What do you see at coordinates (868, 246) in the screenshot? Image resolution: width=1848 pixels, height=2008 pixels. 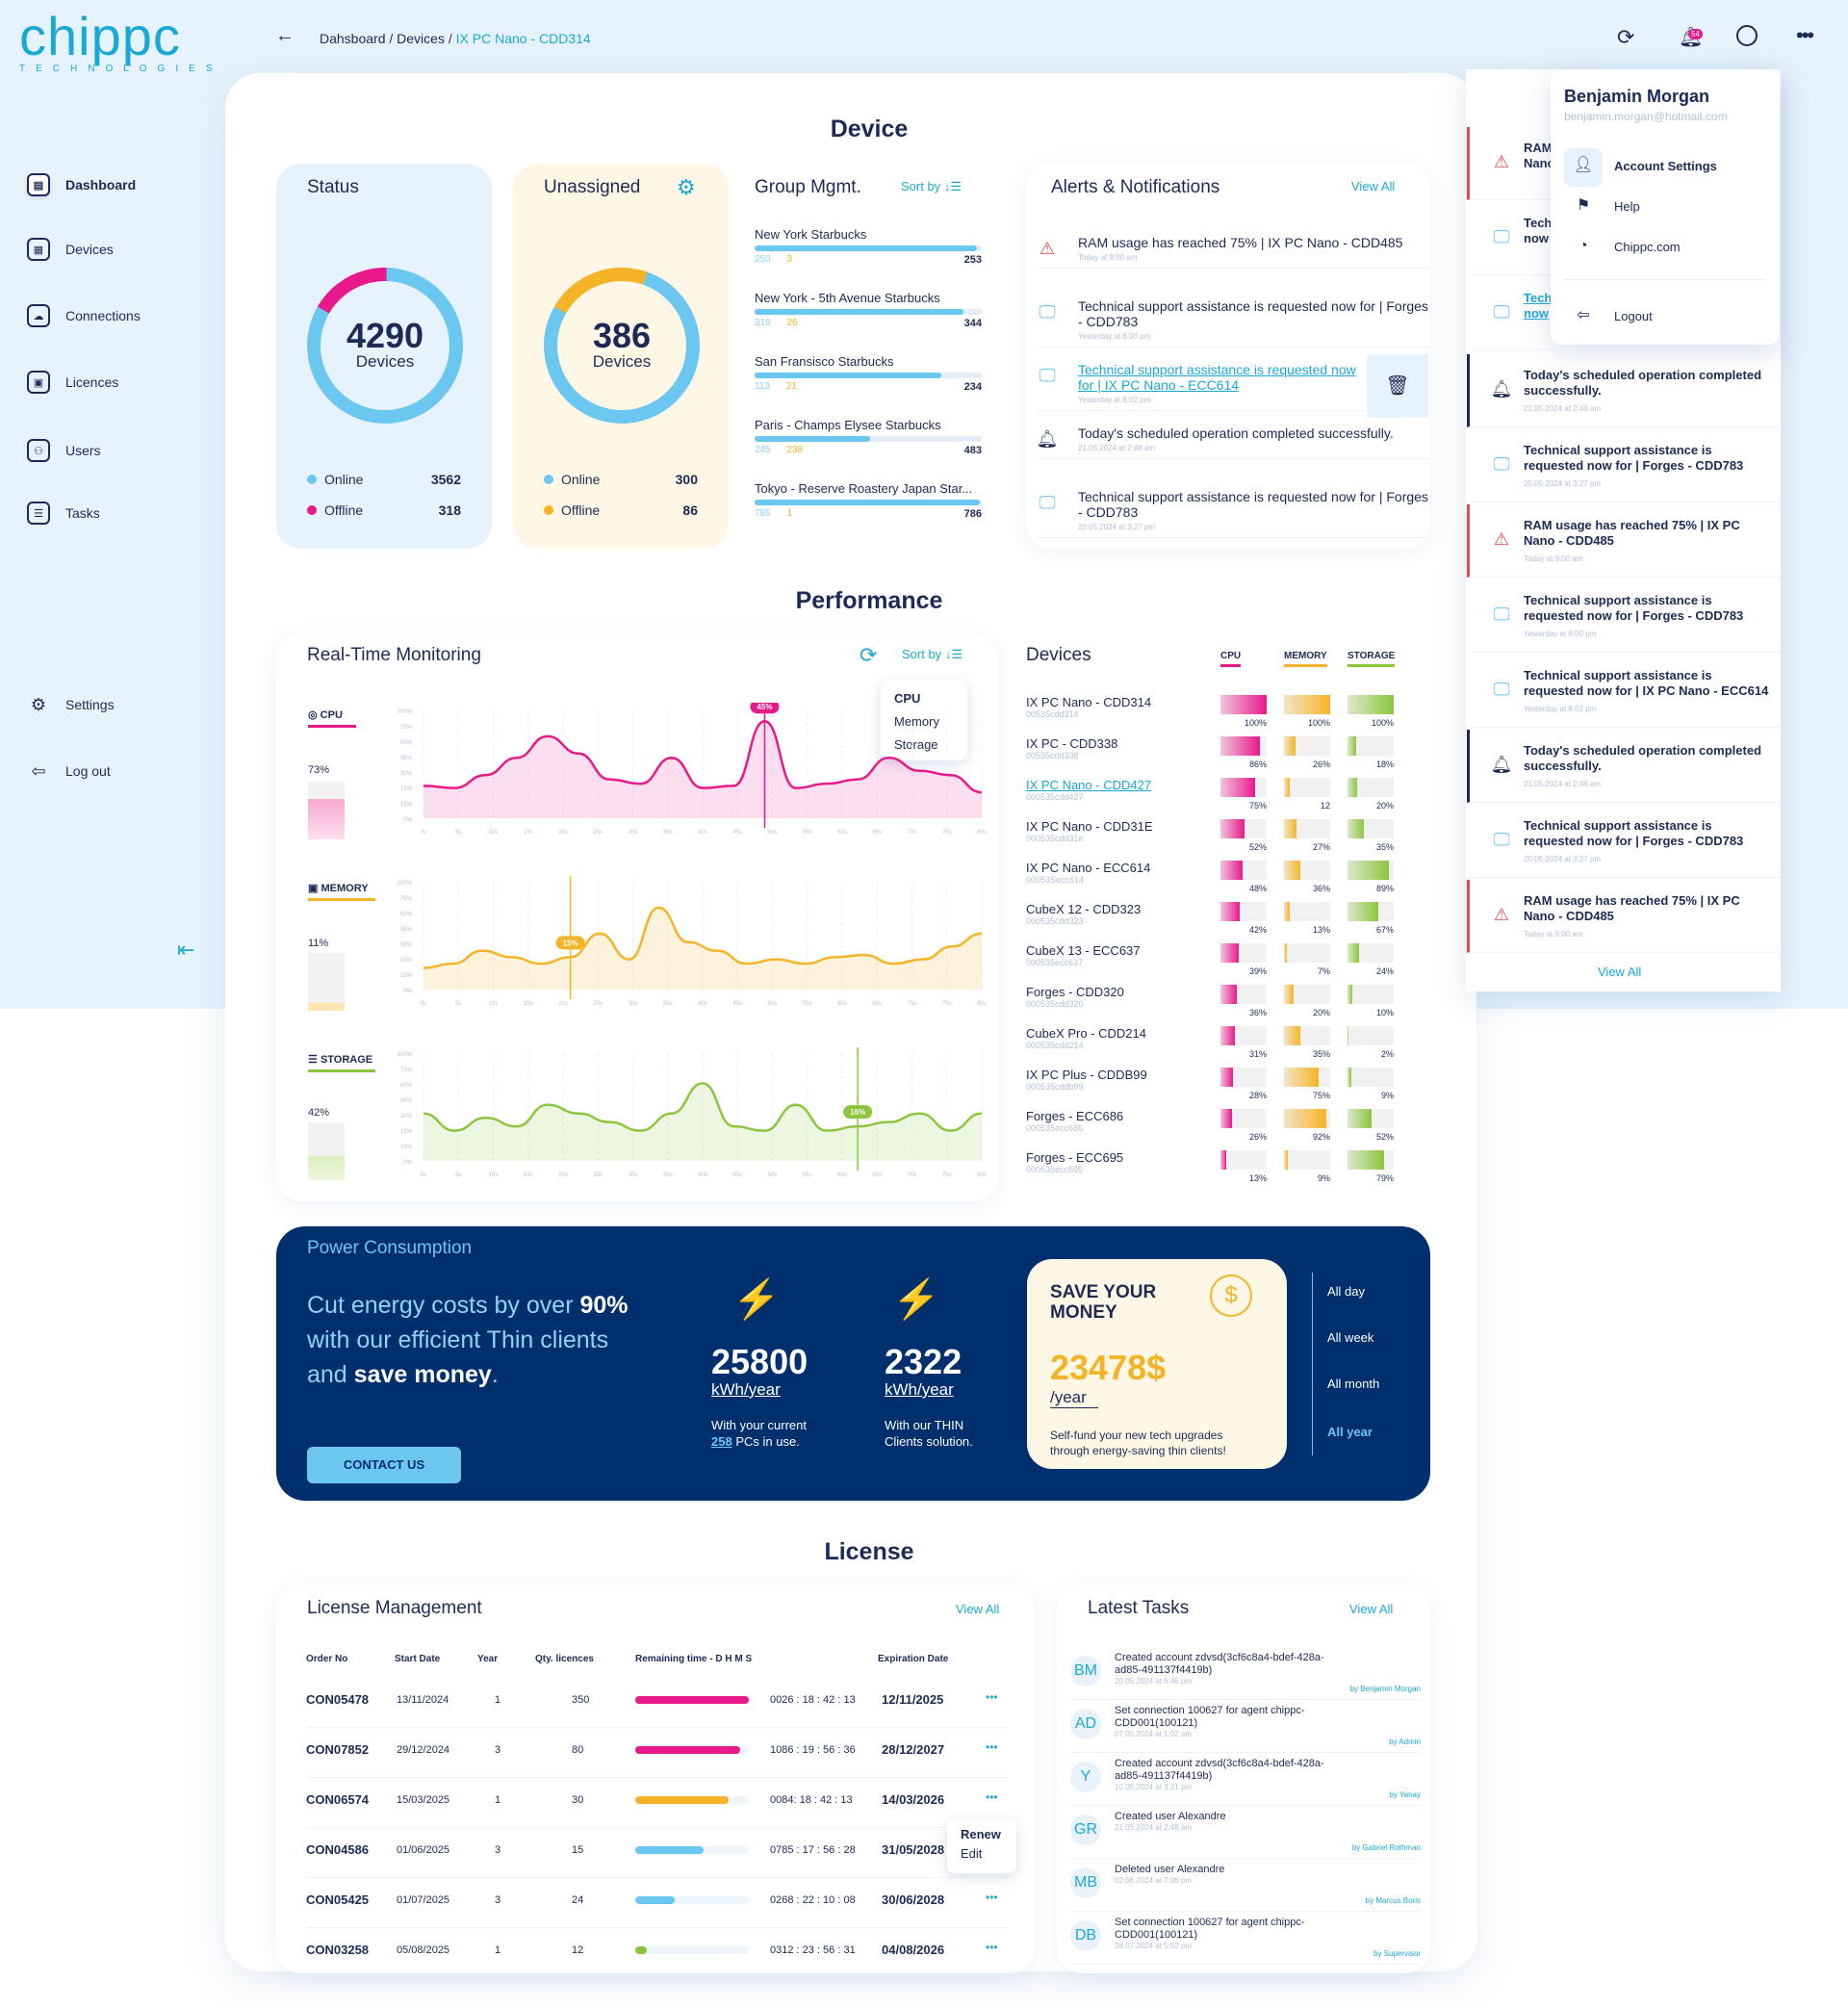 I see `group-row: New York Starbucks 250 3 253` at bounding box center [868, 246].